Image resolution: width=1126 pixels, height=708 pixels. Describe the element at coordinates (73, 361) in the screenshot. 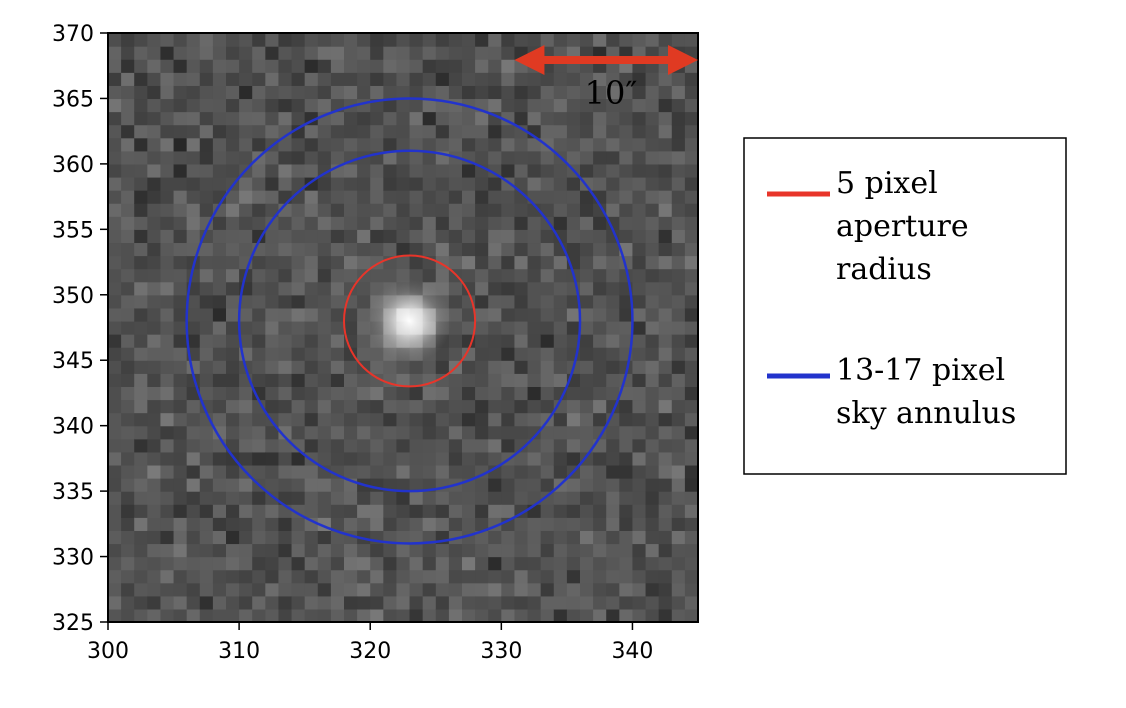

I see `y-tick-label: 345` at that location.